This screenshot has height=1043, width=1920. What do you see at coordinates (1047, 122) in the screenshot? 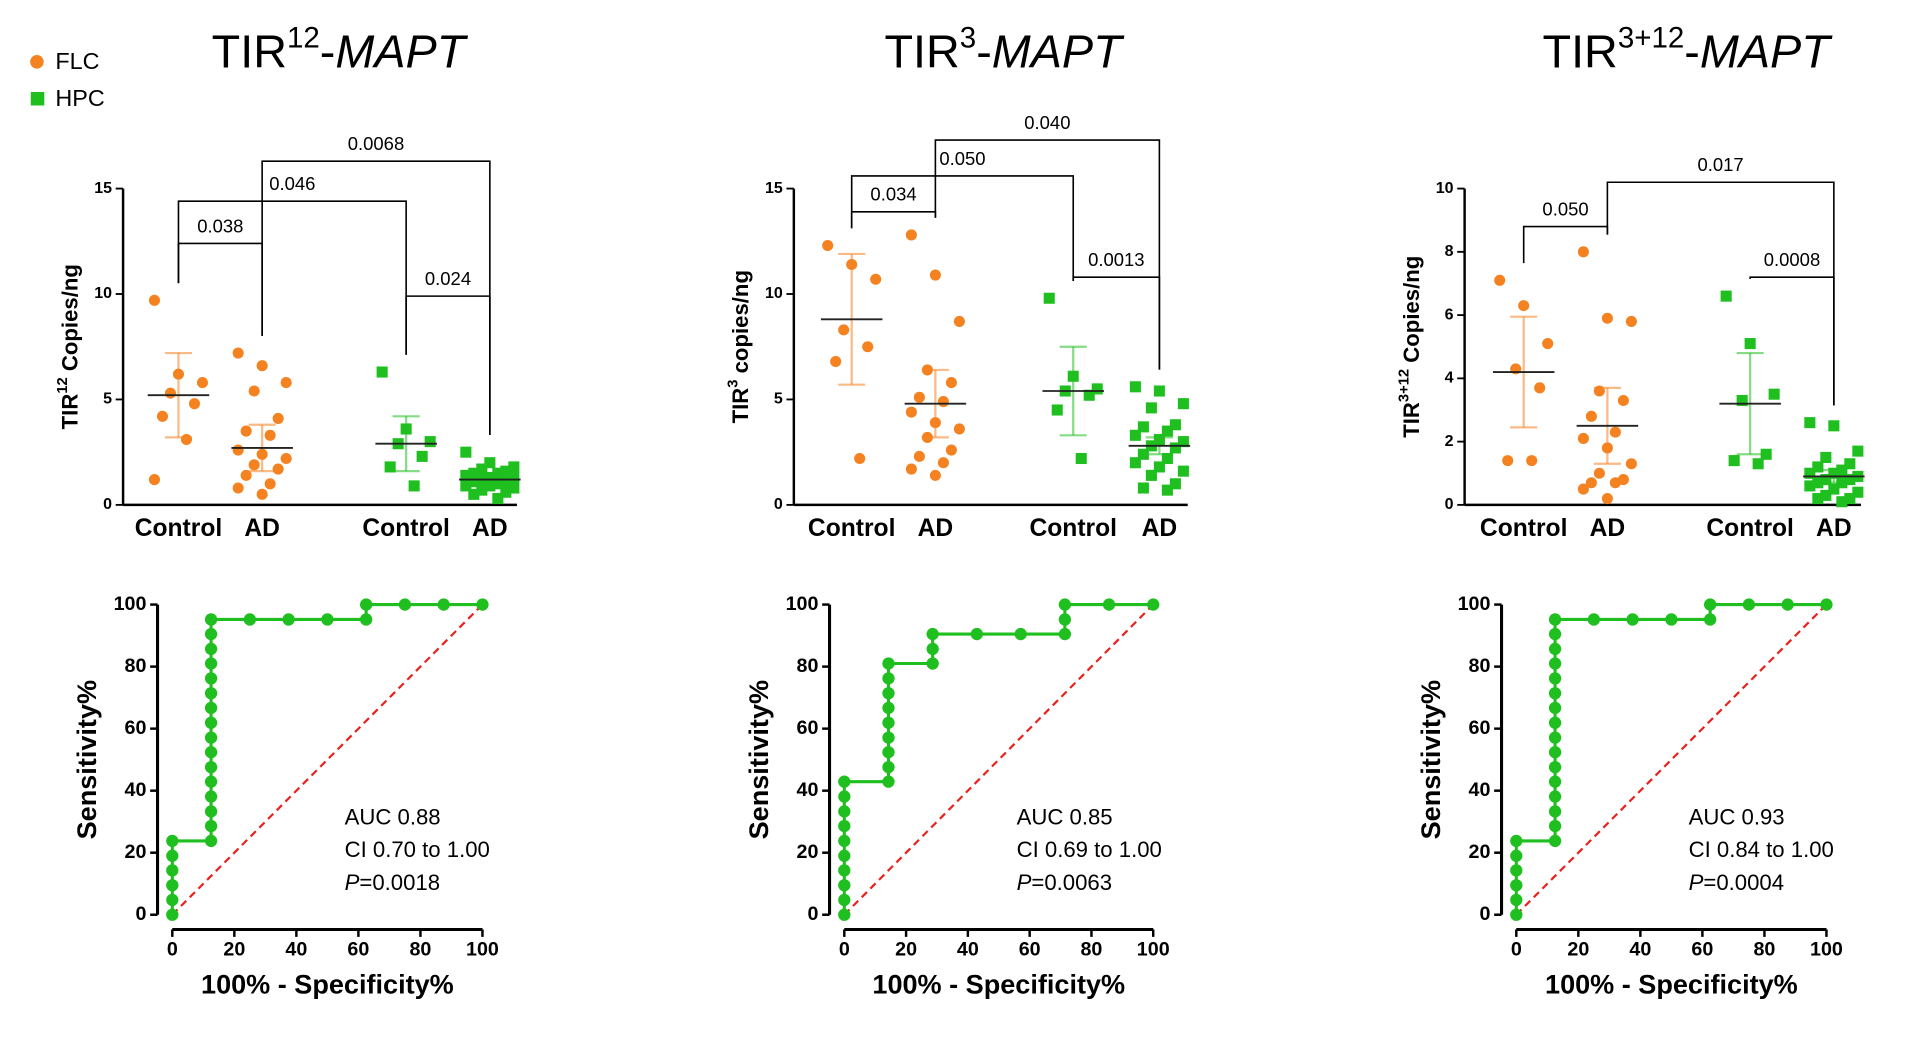
I see `p-value-label: 0.040` at bounding box center [1047, 122].